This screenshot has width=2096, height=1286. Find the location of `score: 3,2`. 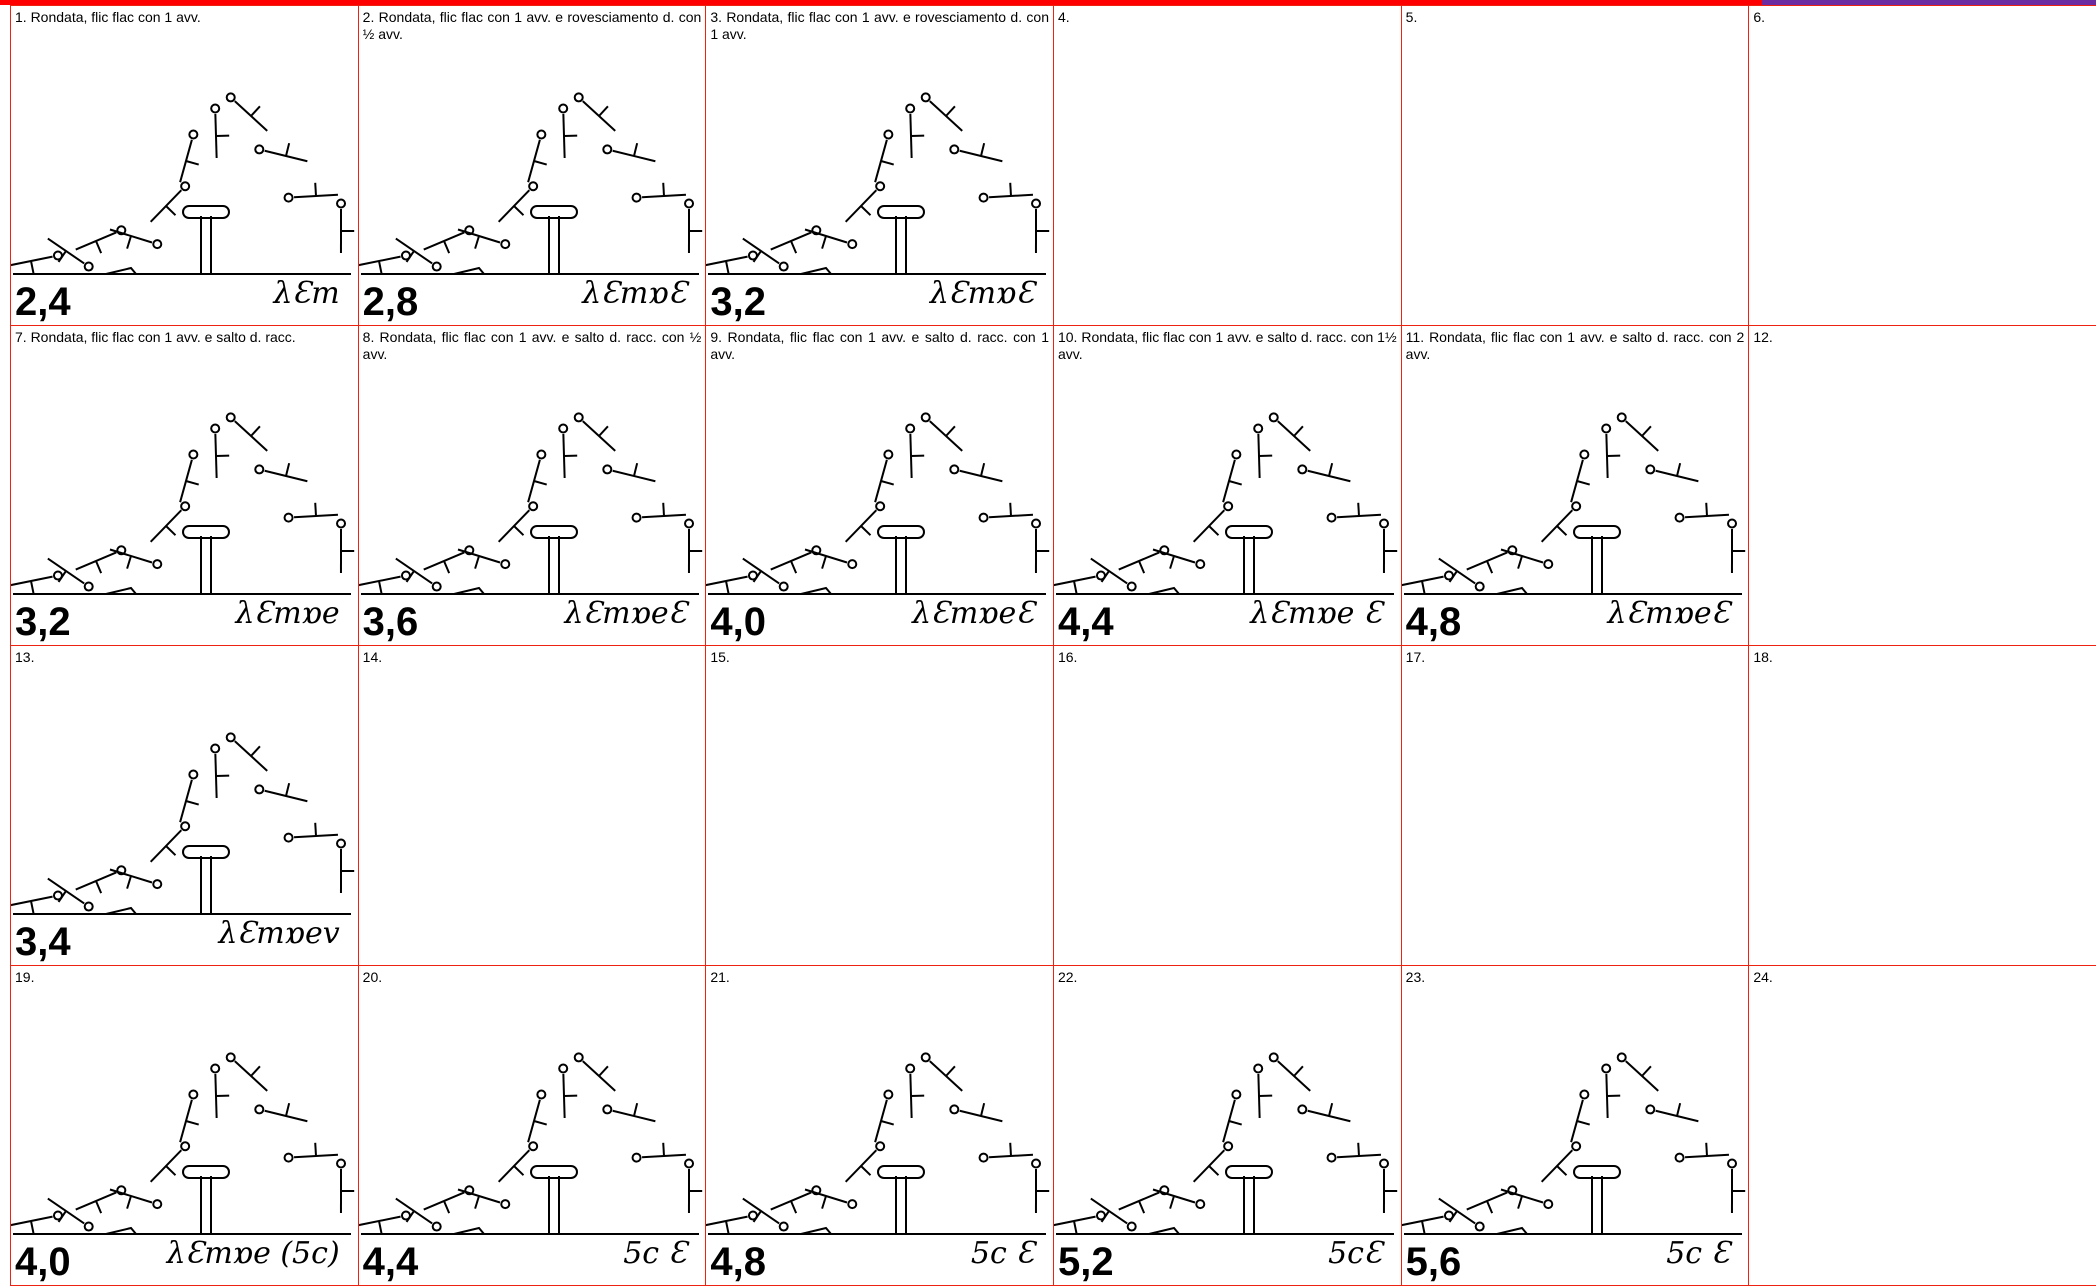

score: 3,2 is located at coordinates (738, 302).